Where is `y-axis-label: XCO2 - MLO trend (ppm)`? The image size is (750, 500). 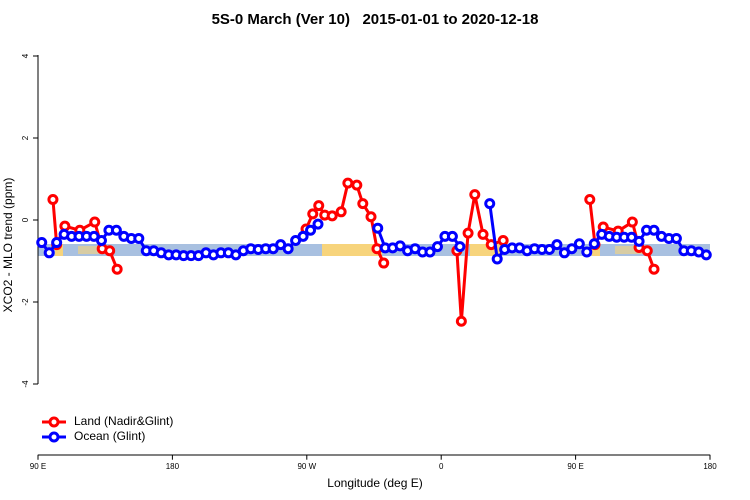 y-axis-label: XCO2 - MLO trend (ppm) is located at coordinates (8, 245).